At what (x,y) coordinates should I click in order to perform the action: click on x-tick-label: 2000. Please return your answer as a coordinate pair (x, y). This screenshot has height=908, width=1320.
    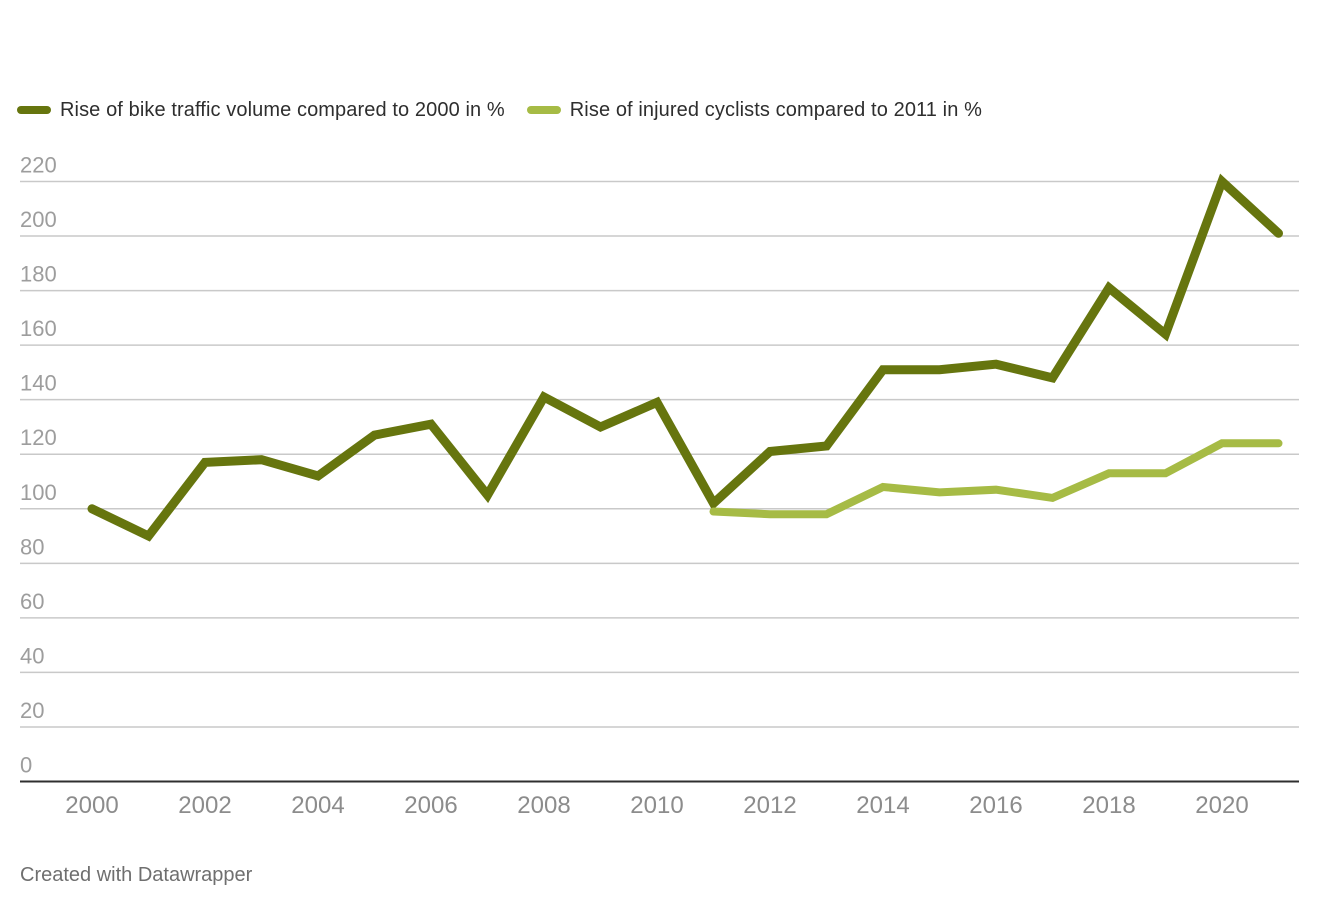
    Looking at the image, I should click on (91, 805).